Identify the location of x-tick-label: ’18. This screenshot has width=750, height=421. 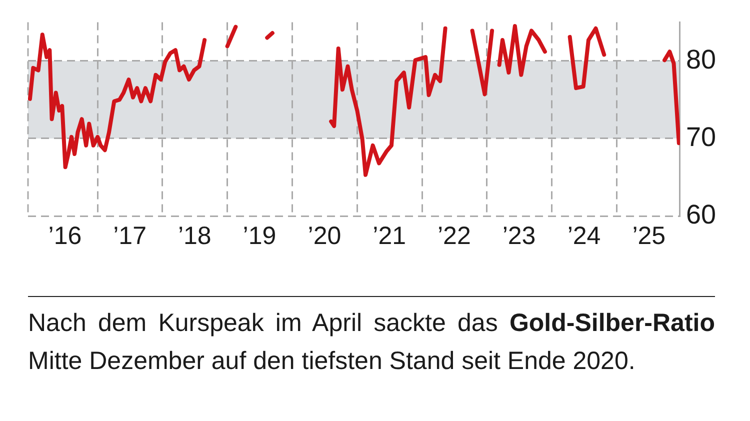
(195, 236).